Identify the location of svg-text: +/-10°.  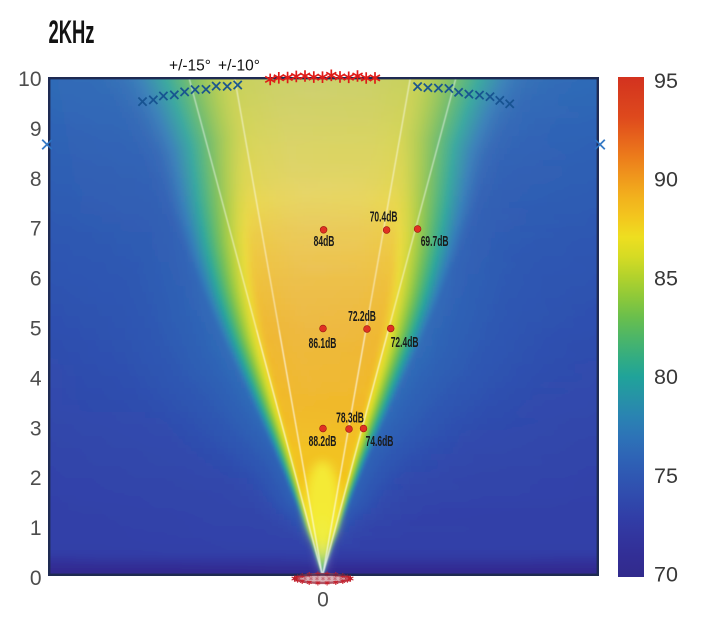
(239, 66).